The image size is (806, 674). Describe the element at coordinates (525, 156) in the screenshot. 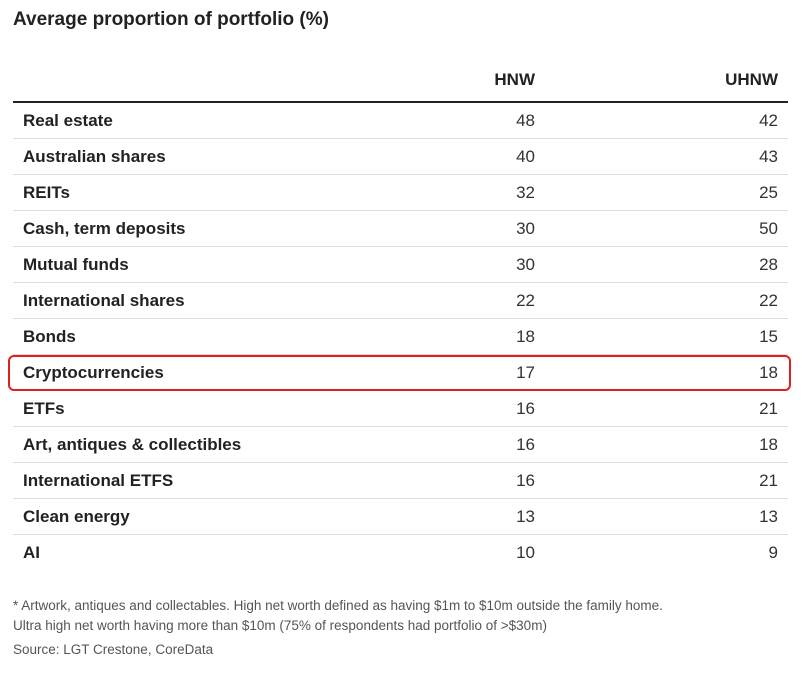

I see `hnw-value: 40` at that location.